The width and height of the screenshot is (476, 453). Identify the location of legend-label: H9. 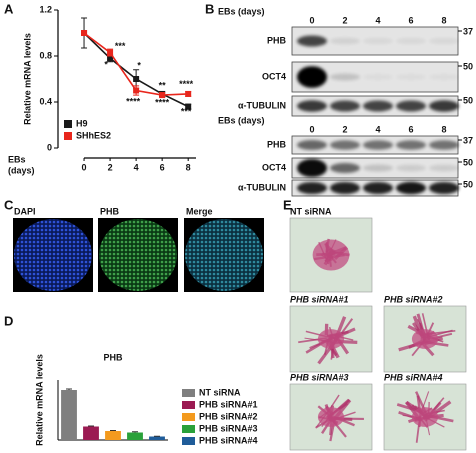
(82, 123).